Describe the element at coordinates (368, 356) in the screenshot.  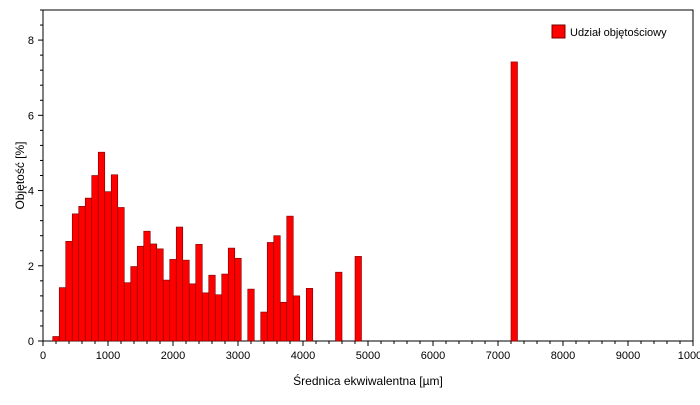
I see `x-tick-label: 5000` at that location.